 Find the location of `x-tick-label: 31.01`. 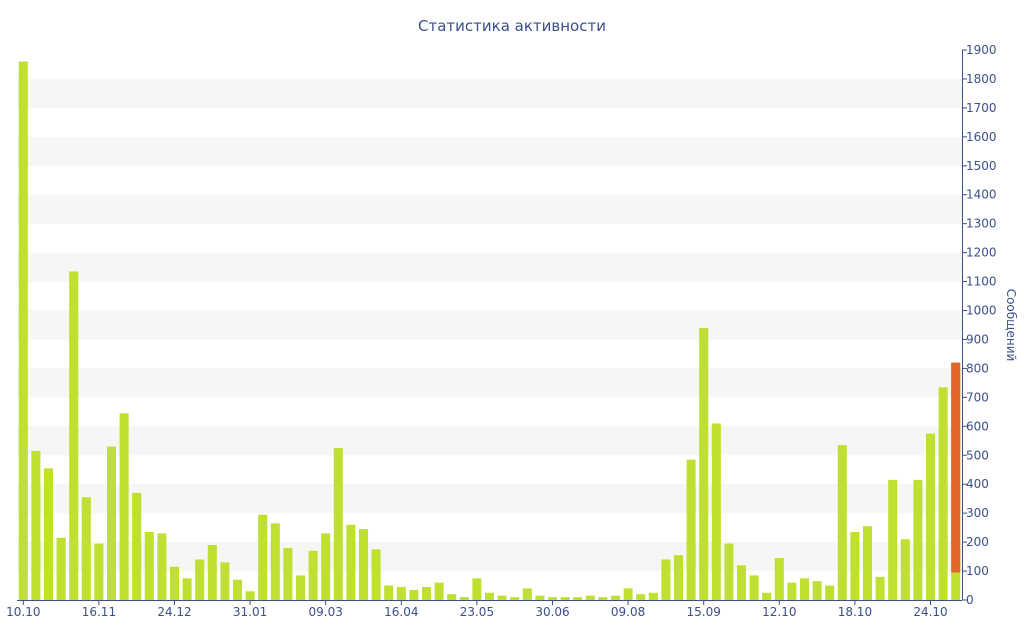

x-tick-label: 31.01 is located at coordinates (250, 612).